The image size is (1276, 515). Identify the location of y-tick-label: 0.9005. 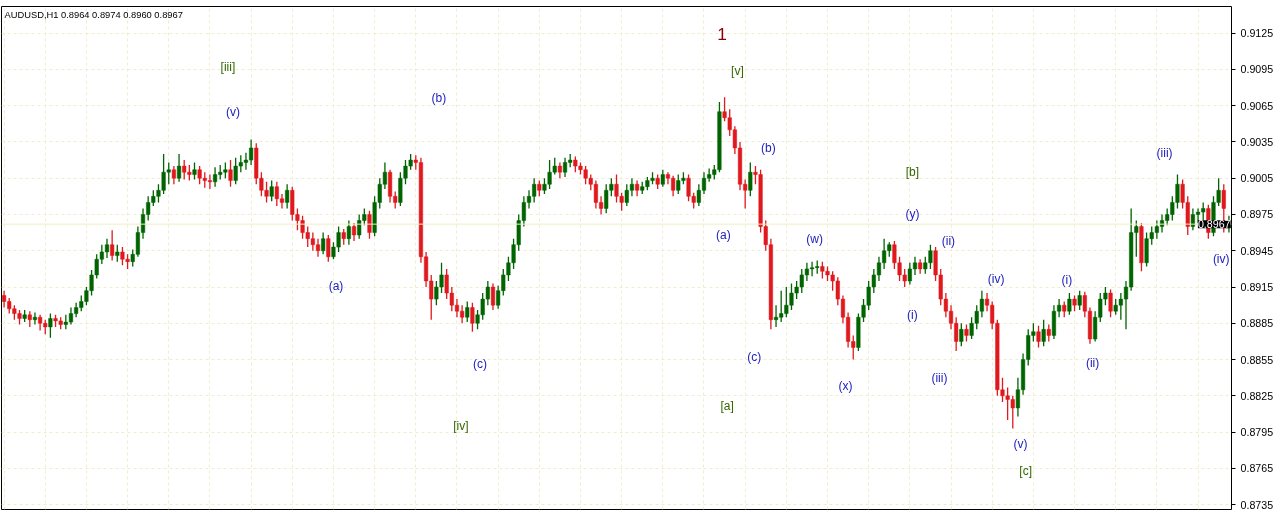
(1257, 178).